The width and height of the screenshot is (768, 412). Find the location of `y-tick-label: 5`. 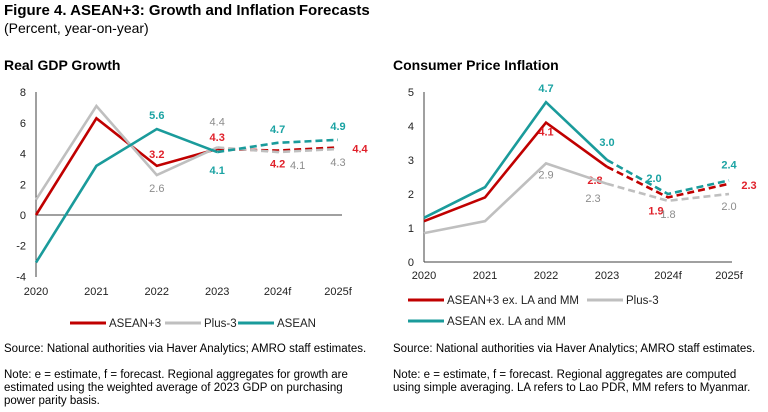

y-tick-label: 5 is located at coordinates (411, 93).